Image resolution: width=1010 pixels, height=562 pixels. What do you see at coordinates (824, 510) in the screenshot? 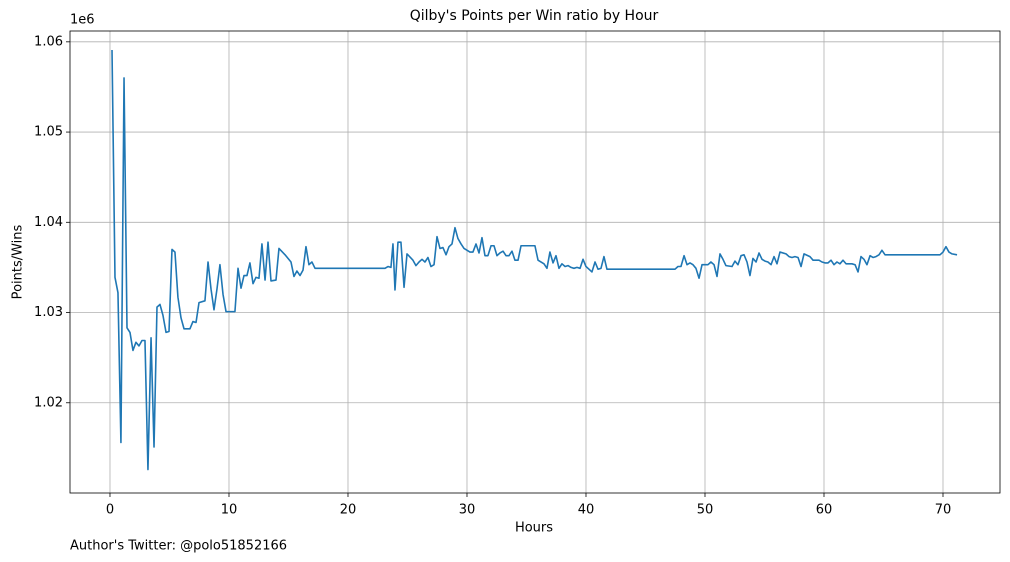
I see `x-tick-label: 60` at bounding box center [824, 510].